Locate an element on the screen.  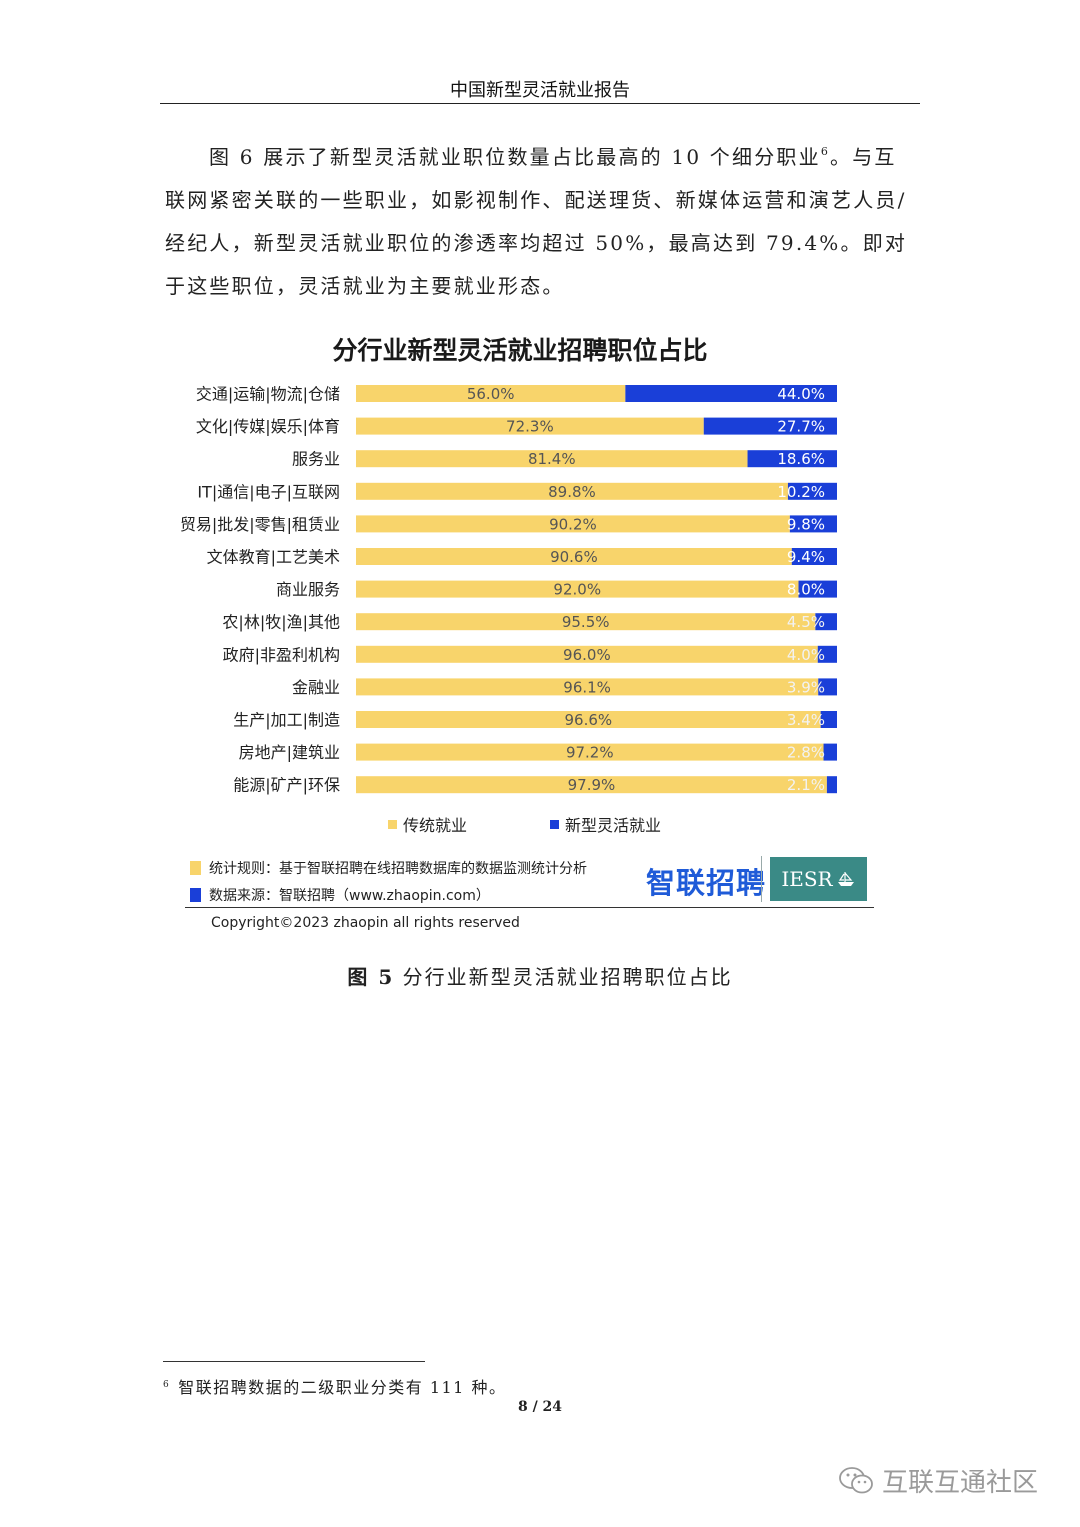
data-label-traditional: 72.3% is located at coordinates (530, 427).